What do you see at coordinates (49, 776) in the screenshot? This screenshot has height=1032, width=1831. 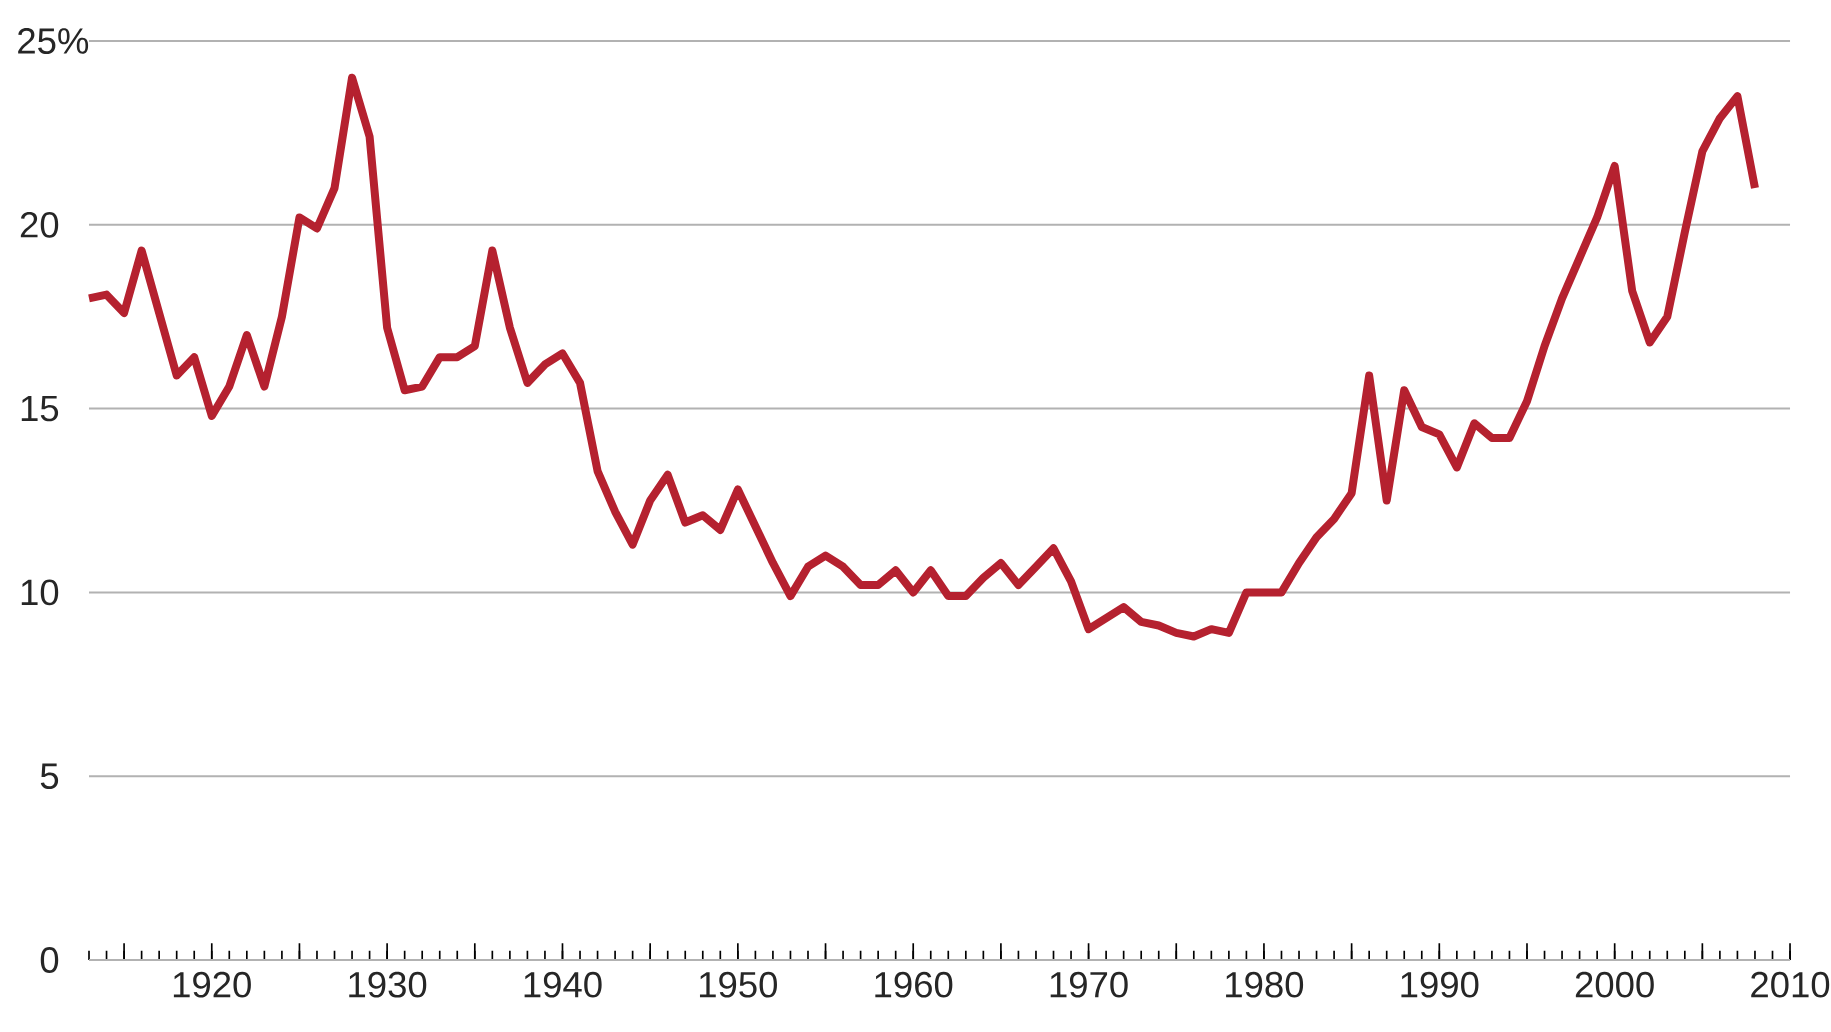 I see `y-tick-label: 5` at bounding box center [49, 776].